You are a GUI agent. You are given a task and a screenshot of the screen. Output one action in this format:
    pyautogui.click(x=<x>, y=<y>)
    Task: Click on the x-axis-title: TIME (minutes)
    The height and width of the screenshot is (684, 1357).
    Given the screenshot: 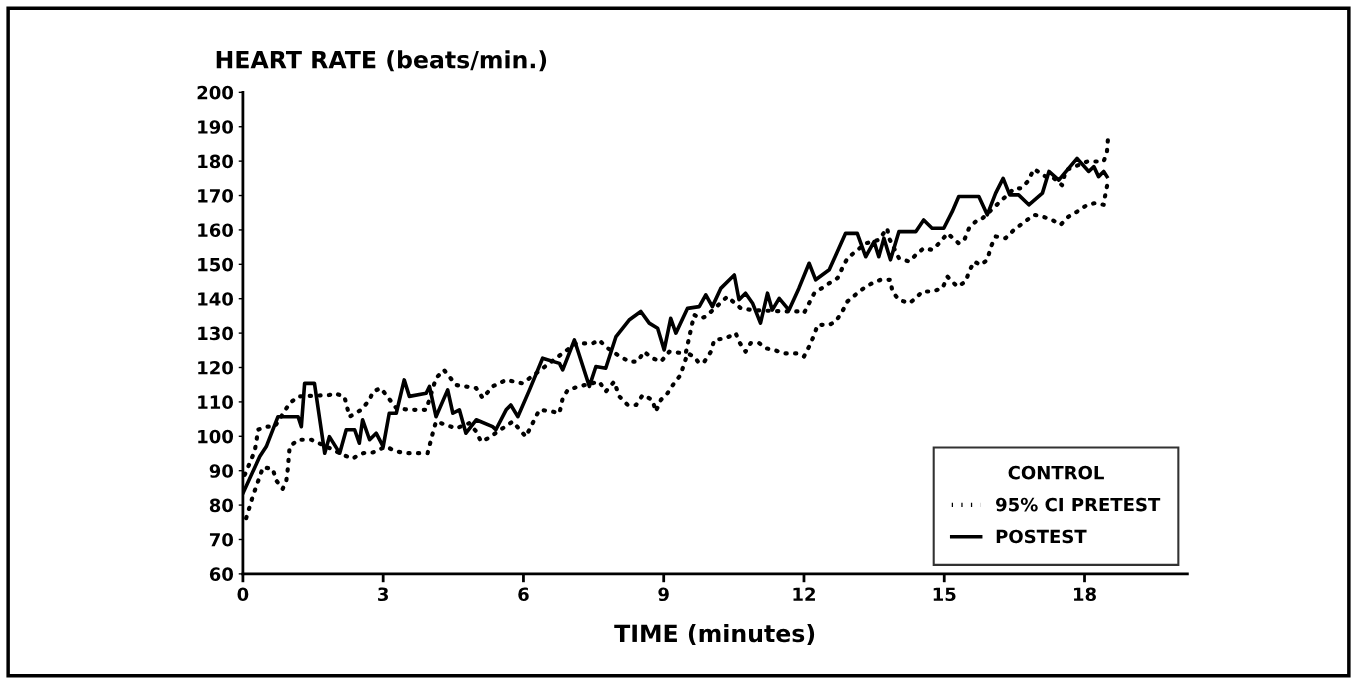 What is the action you would take?
    pyautogui.click(x=714, y=634)
    